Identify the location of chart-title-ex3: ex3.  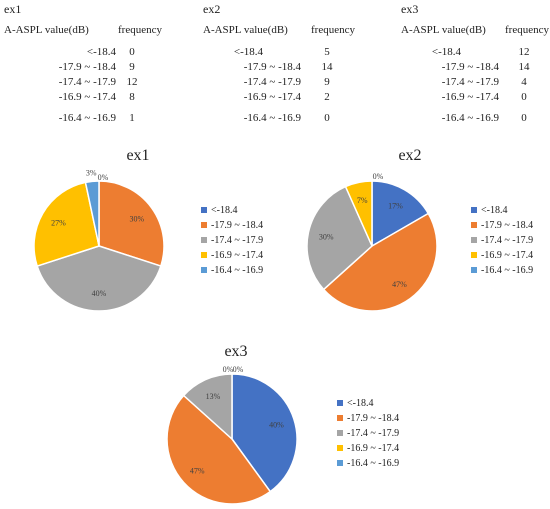
(236, 351).